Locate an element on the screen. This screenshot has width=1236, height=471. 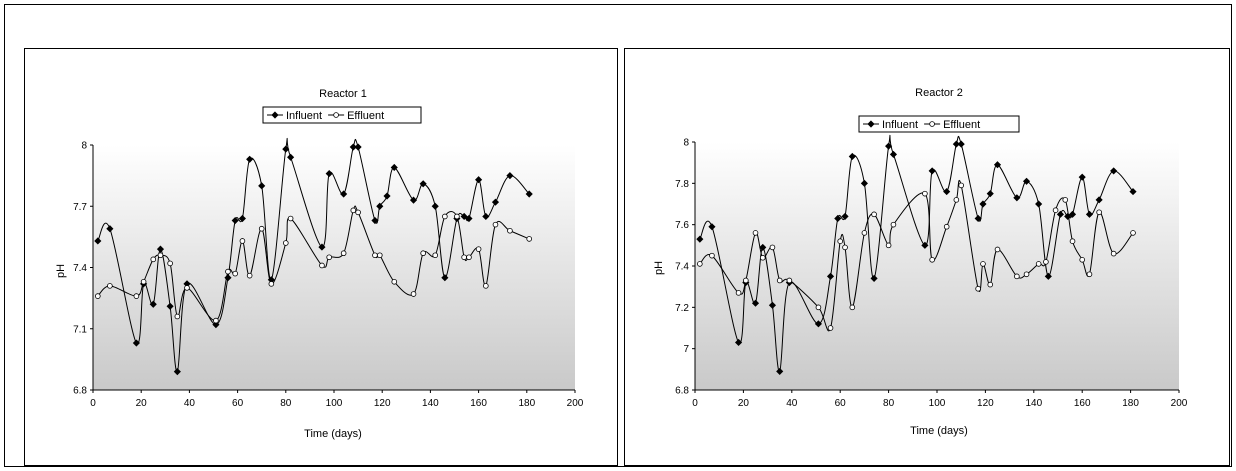
y-tick-label: 7 is located at coordinates (686, 349).